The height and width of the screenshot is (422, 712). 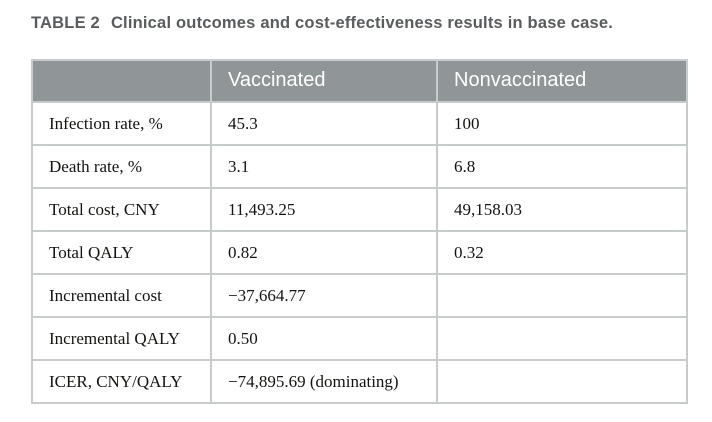 I want to click on row-label: Infection rate, %, so click(x=121, y=123).